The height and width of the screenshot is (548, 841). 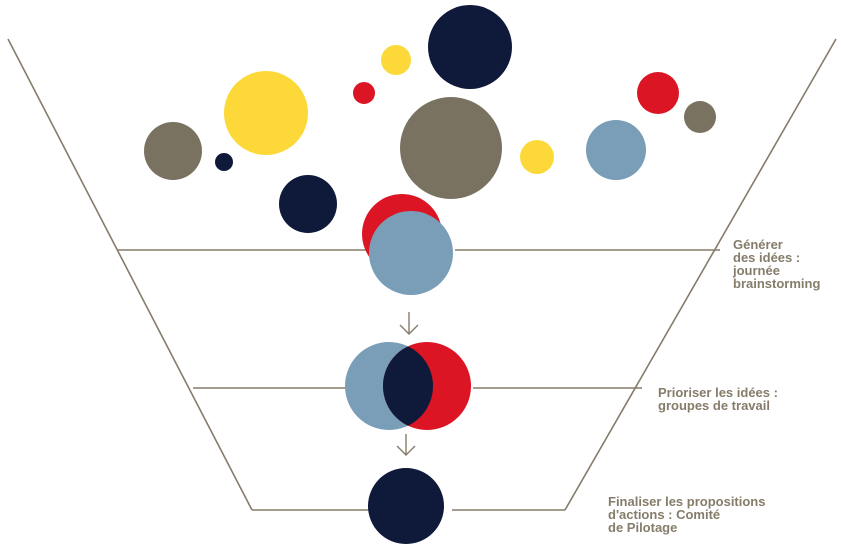 I want to click on stage-1-blue-circle, so click(x=411, y=253).